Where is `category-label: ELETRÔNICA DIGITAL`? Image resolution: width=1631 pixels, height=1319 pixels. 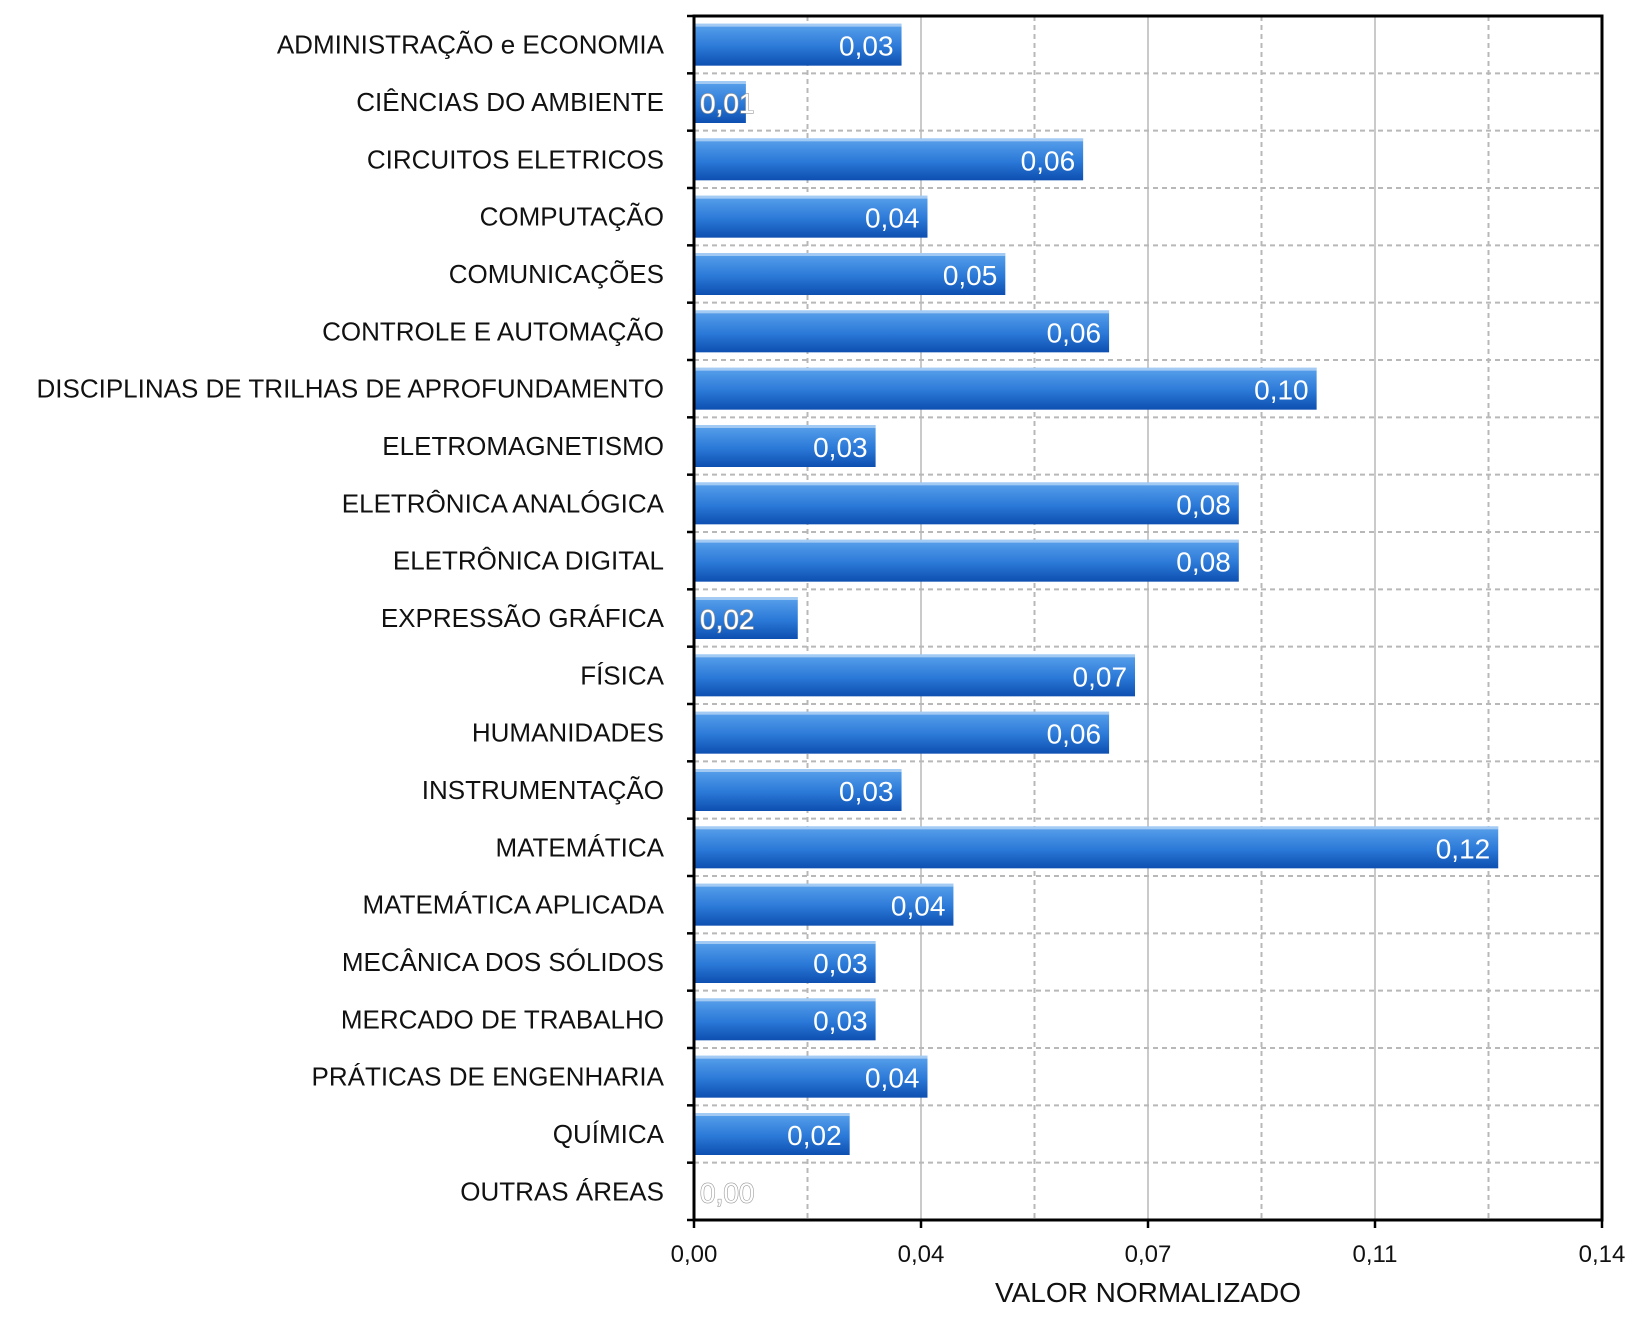 category-label: ELETRÔNICA DIGITAL is located at coordinates (528, 561).